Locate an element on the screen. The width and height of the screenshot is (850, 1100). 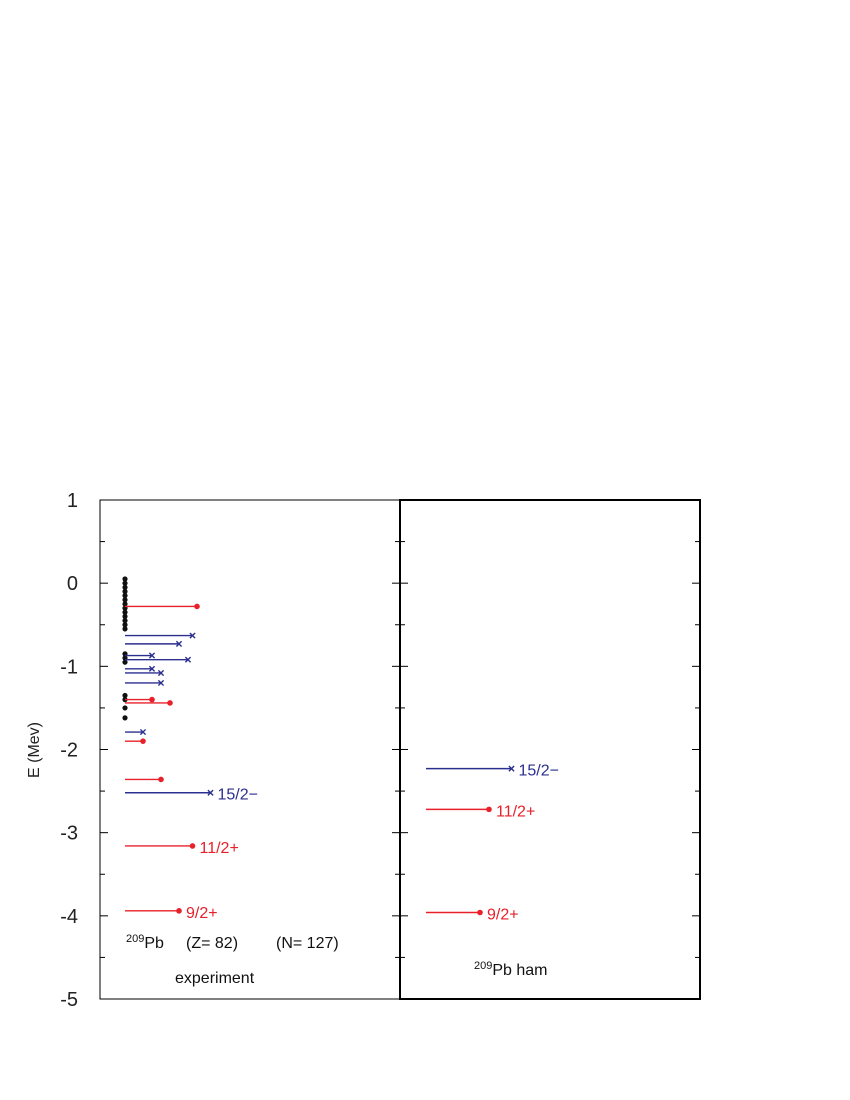
y-tick-label: -2 is located at coordinates (69, 751).